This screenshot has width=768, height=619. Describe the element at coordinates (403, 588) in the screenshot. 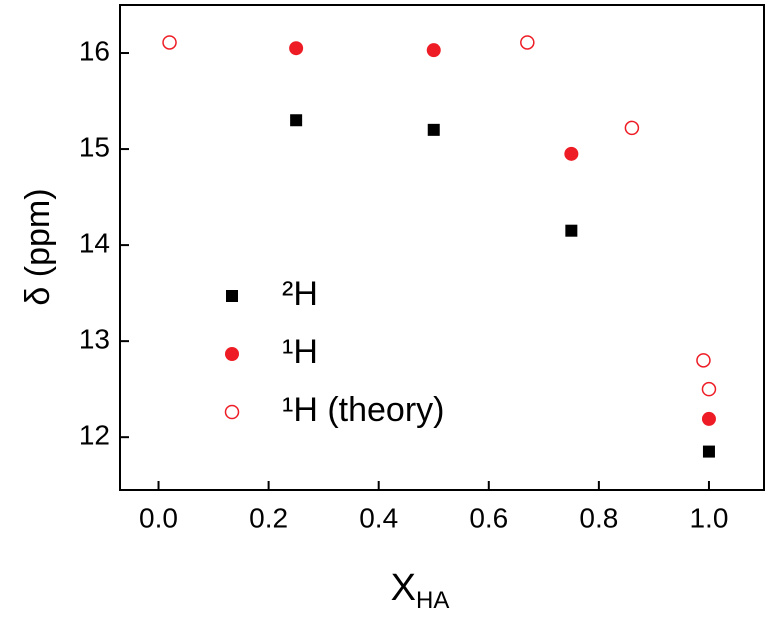

I see `x-axis-label-main: X` at that location.